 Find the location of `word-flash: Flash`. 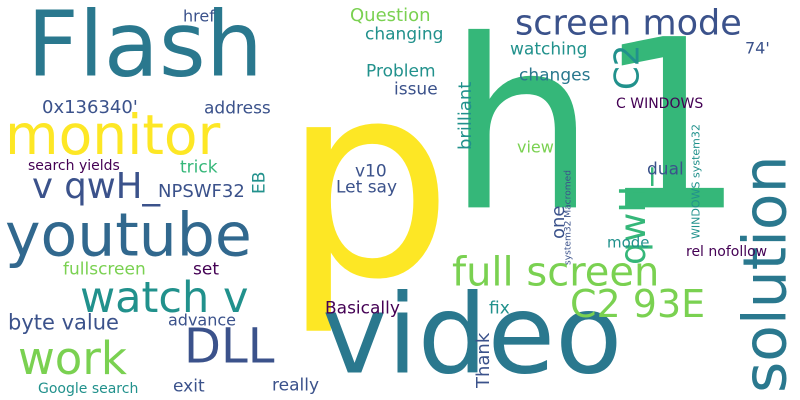

word-flash: Flash is located at coordinates (145, 49).